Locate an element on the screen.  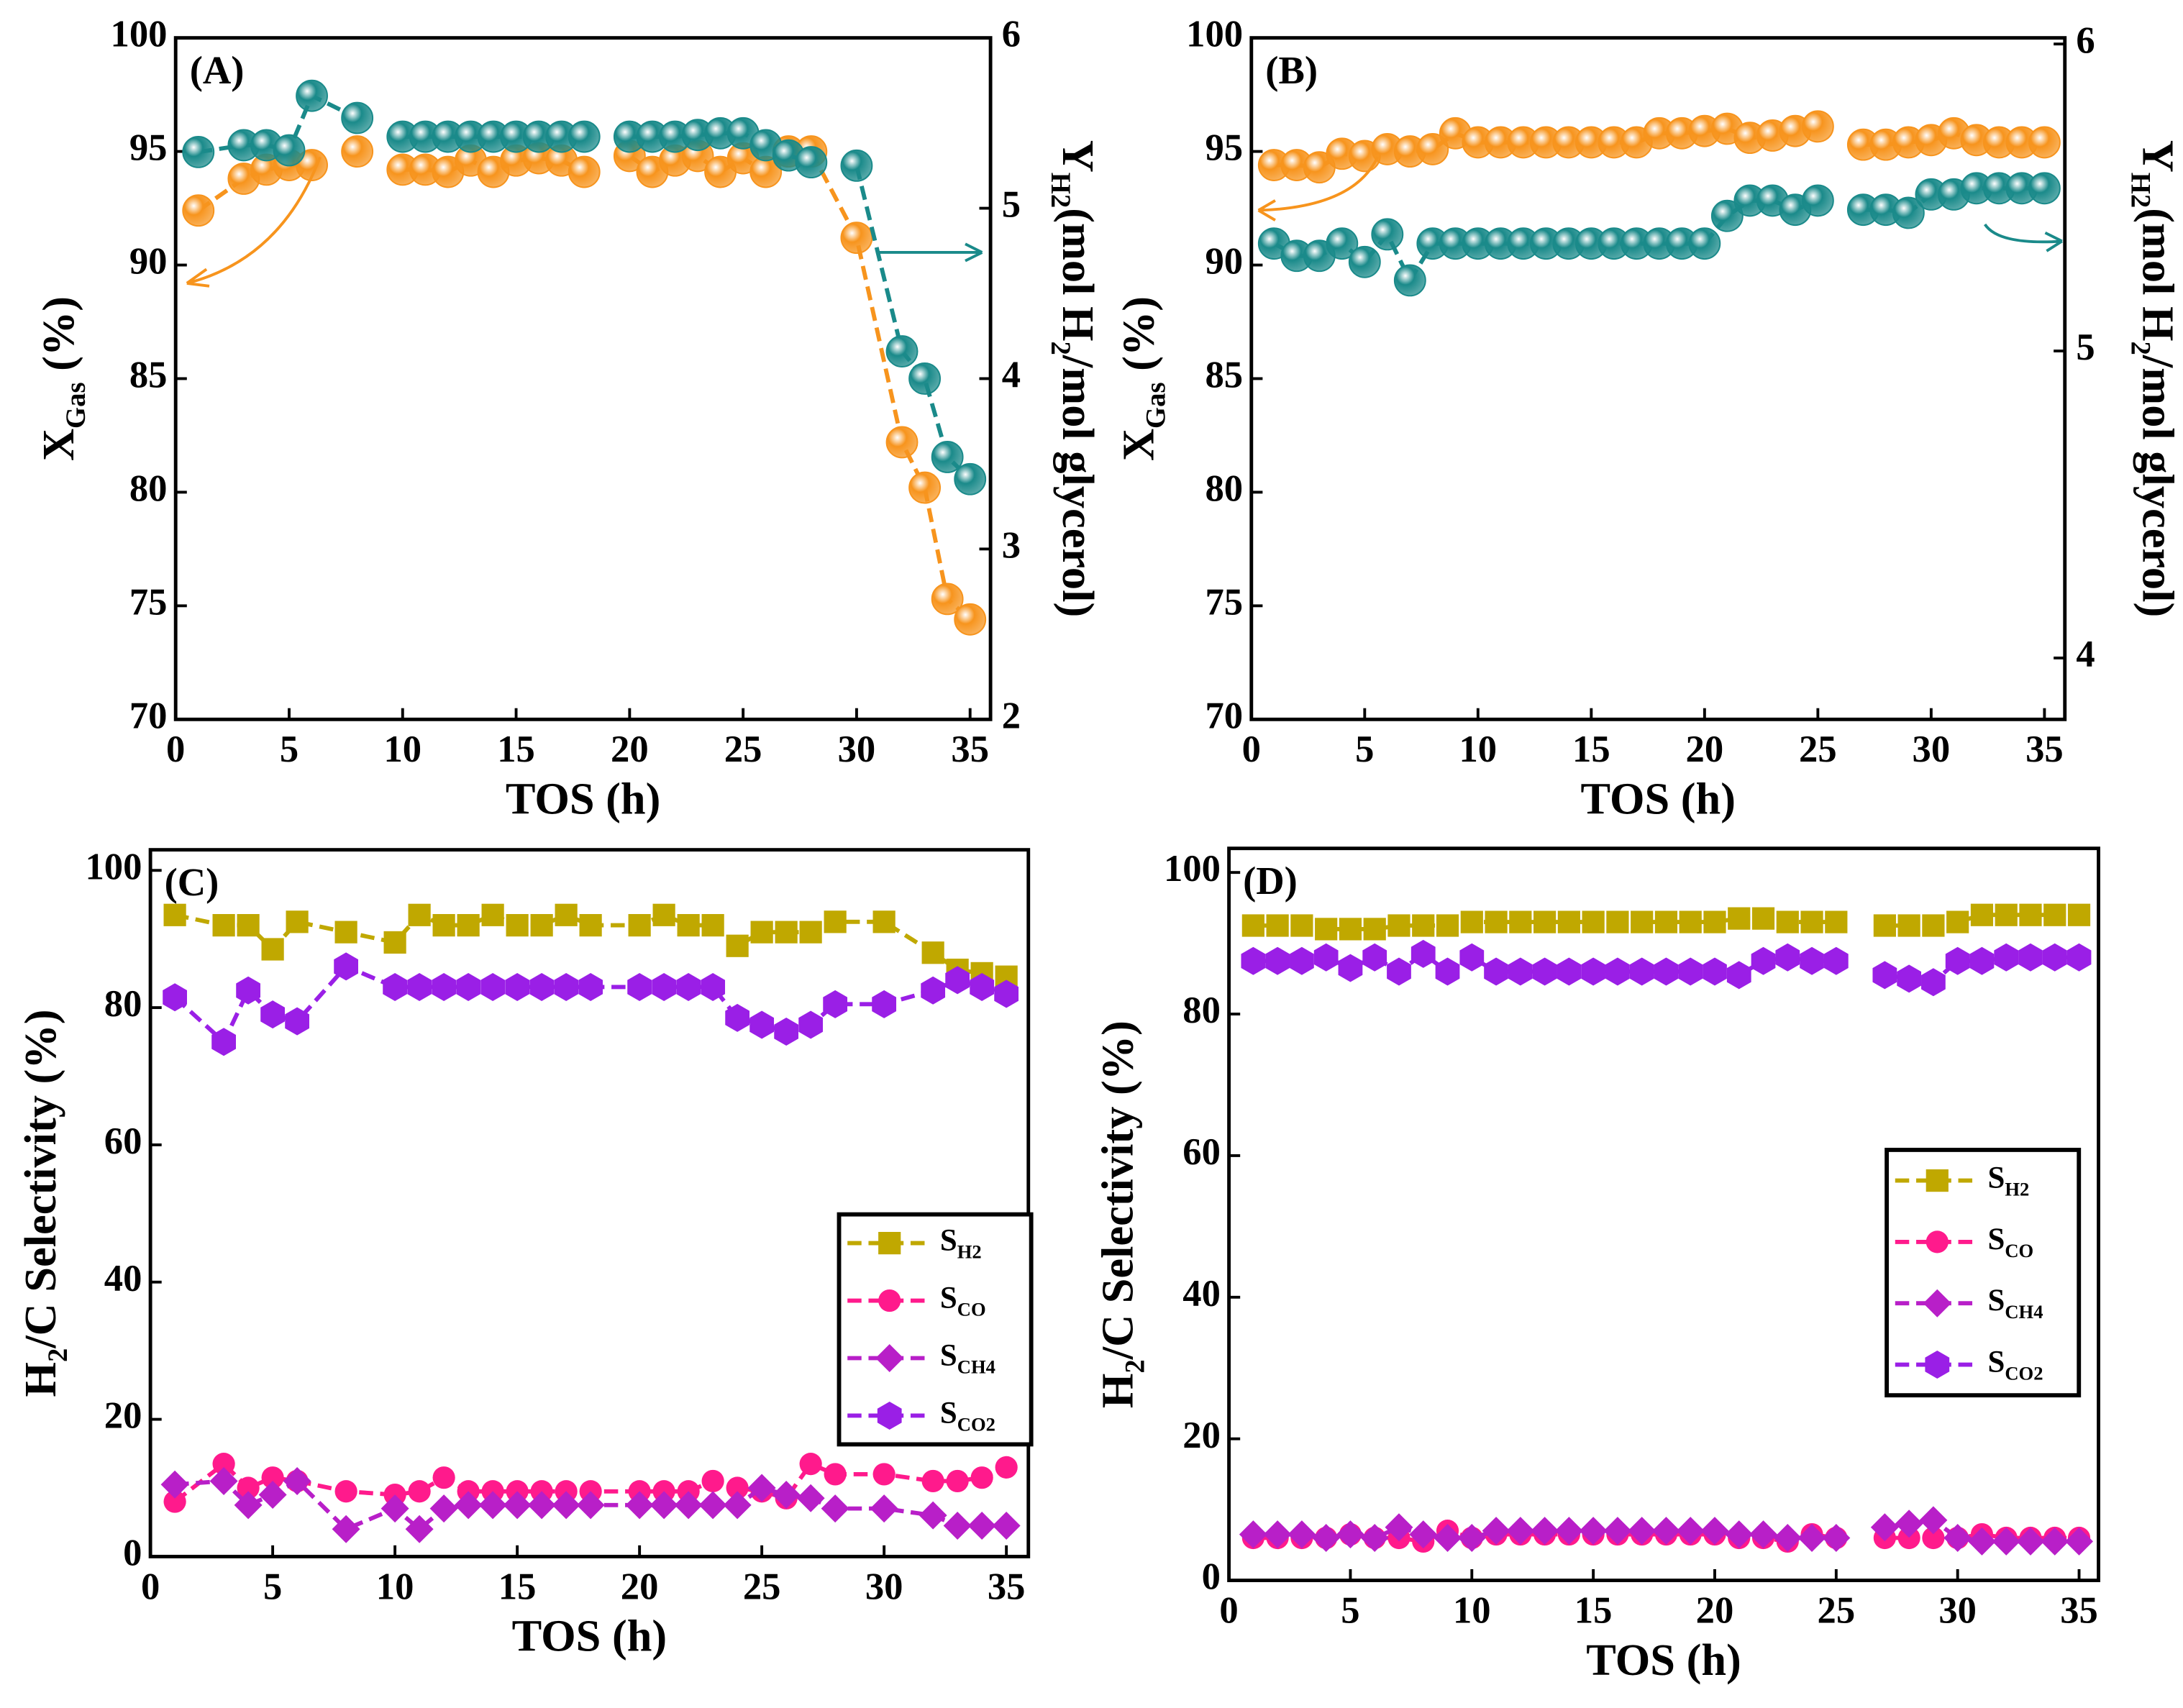
subscript: CO is located at coordinates (971, 1309).